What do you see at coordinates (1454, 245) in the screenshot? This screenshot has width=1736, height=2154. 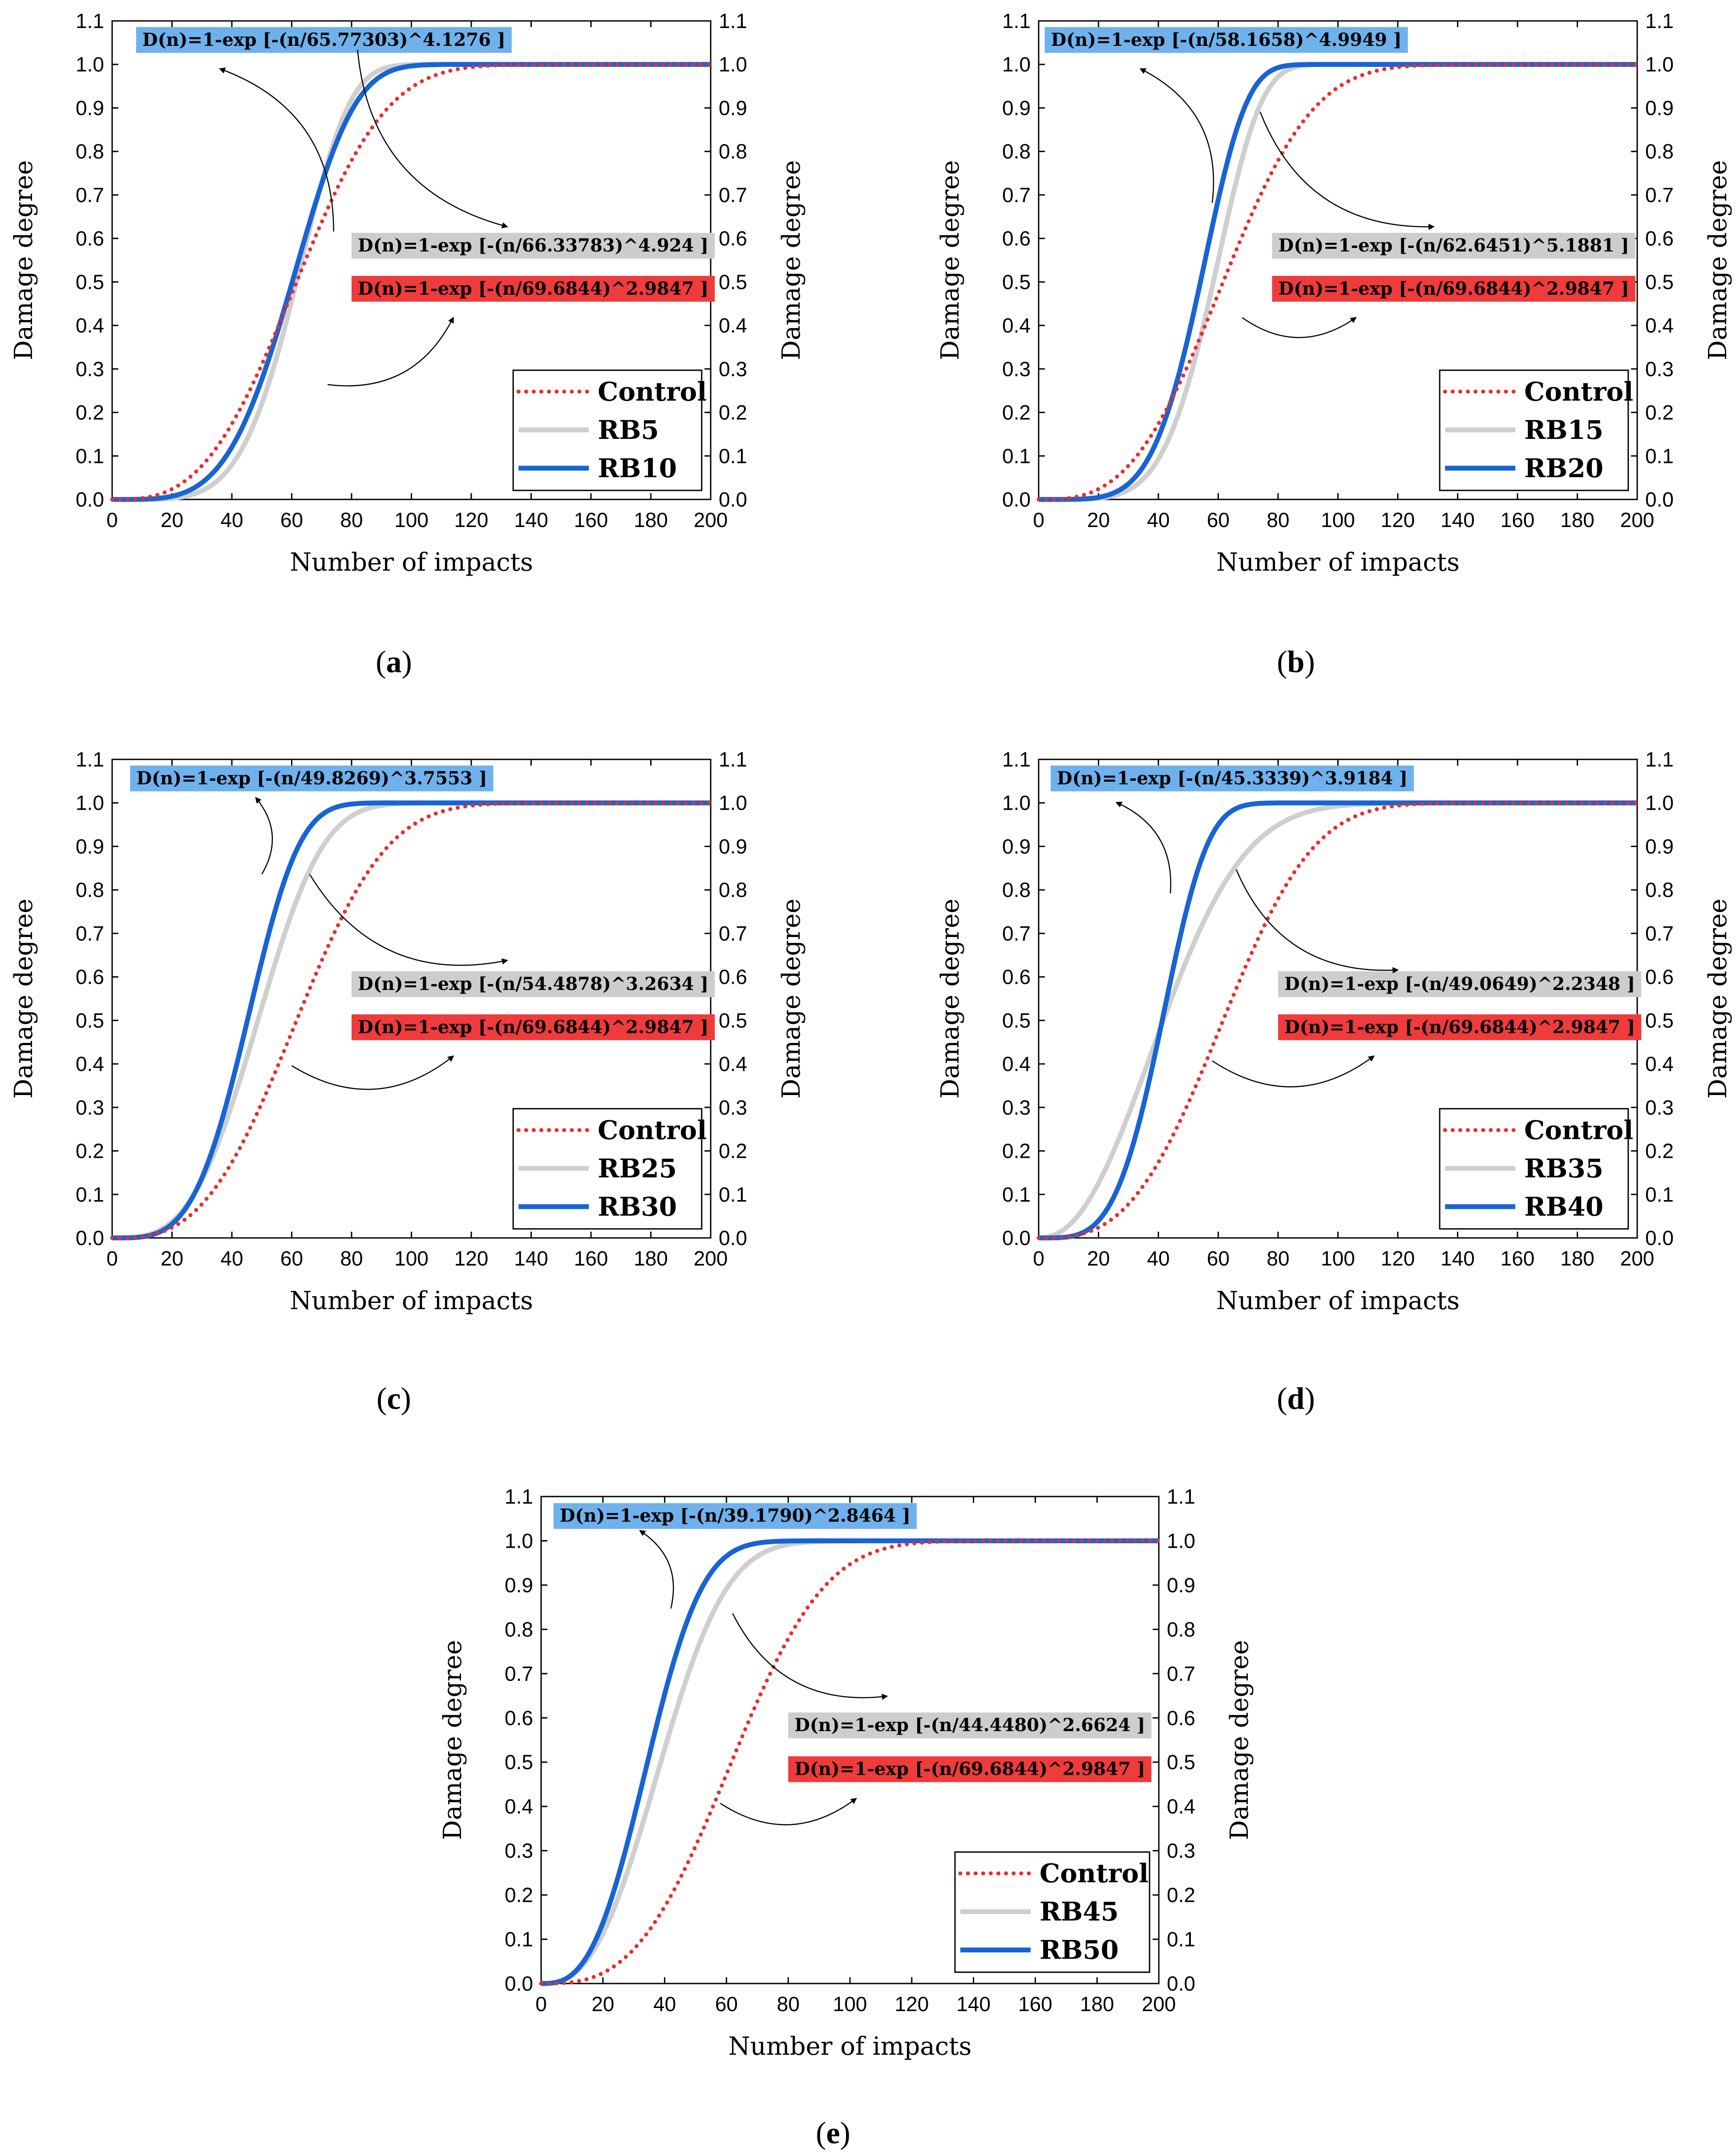 I see `equation-mid: D(n)=1-exp [-(n/62.6451)^5.1881 ]` at bounding box center [1454, 245].